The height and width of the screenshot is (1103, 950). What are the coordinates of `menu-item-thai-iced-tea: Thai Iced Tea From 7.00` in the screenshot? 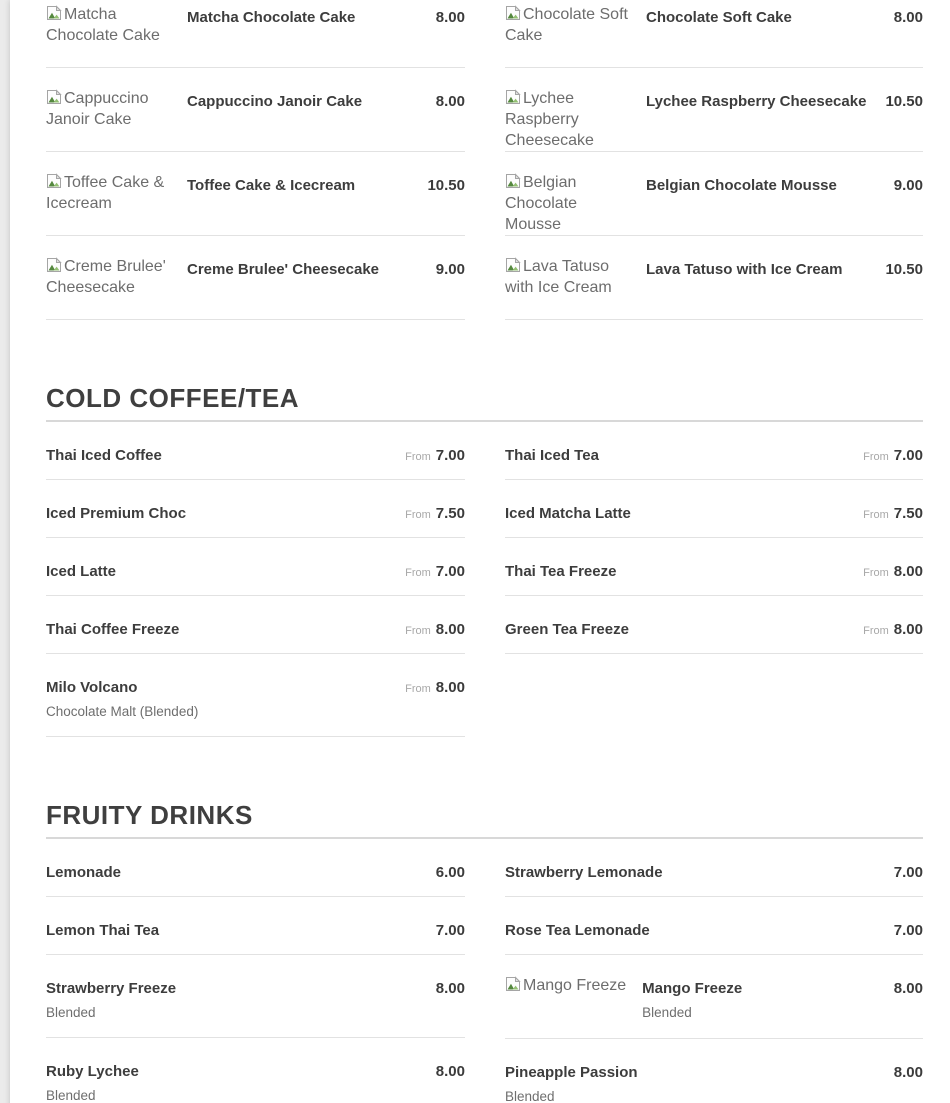 It's located at (714, 451).